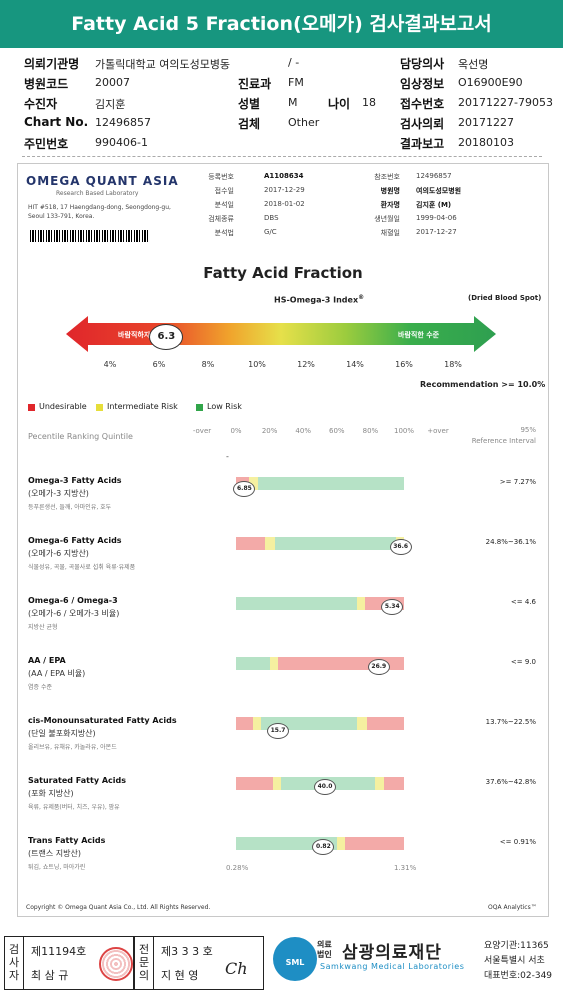 The height and width of the screenshot is (1000, 563). Describe the element at coordinates (473, 64) in the screenshot. I see `value-doctor: 옥선명` at that location.